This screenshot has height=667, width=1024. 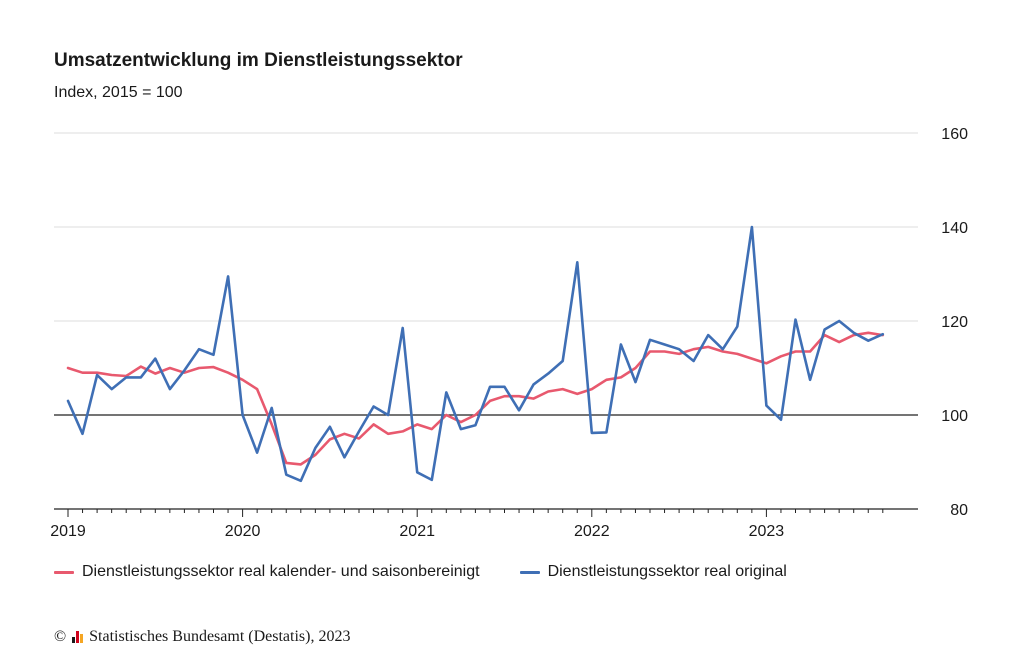 What do you see at coordinates (417, 531) in the screenshot?
I see `x-tick-label: 2021` at bounding box center [417, 531].